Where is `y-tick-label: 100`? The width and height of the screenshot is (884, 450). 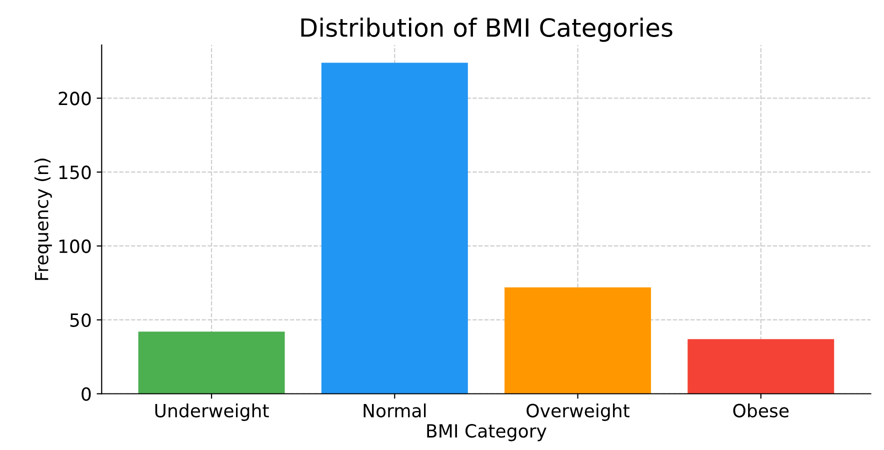
y-tick-label: 100 is located at coordinates (75, 246).